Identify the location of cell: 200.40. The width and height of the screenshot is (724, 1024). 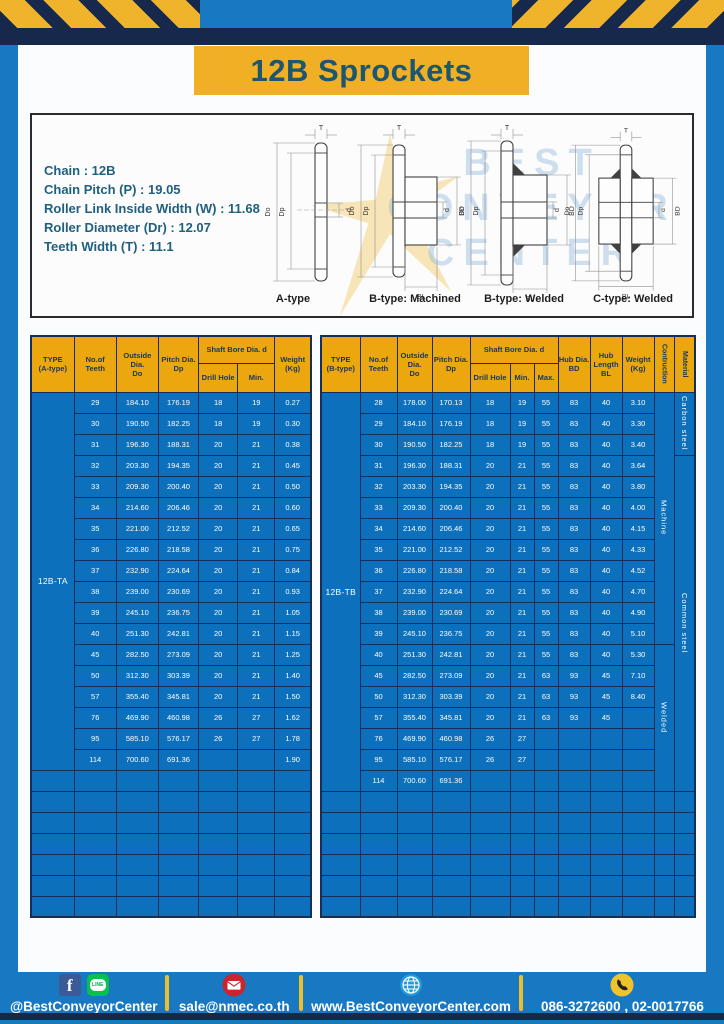
(178, 486).